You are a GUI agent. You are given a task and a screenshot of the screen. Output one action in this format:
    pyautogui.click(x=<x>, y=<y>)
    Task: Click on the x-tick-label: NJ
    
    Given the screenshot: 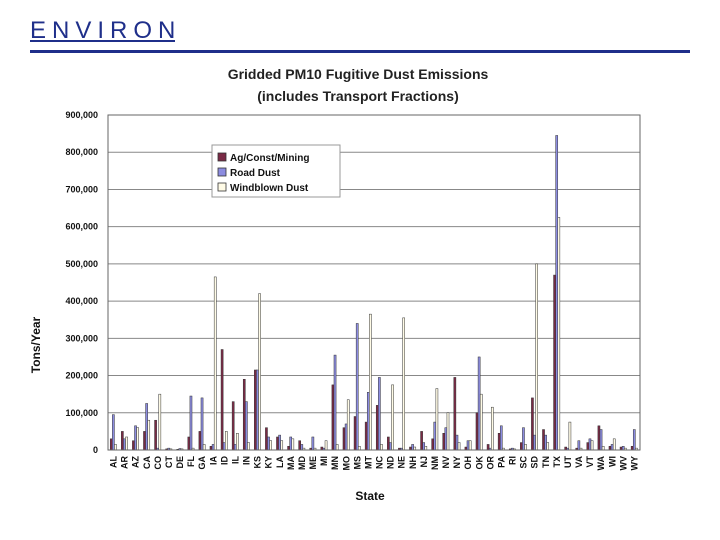 What is the action you would take?
    pyautogui.click(x=424, y=462)
    